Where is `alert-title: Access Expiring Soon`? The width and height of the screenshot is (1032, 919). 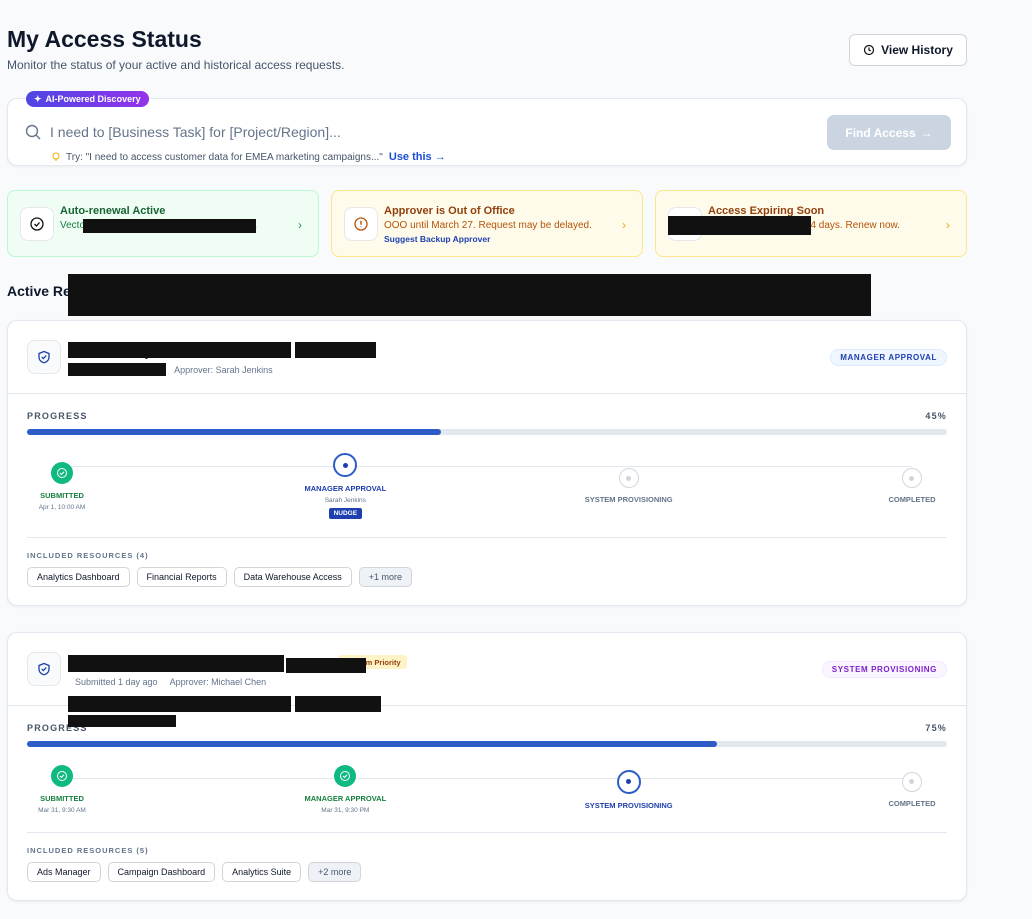
alert-title: Access Expiring Soon is located at coordinates (766, 211).